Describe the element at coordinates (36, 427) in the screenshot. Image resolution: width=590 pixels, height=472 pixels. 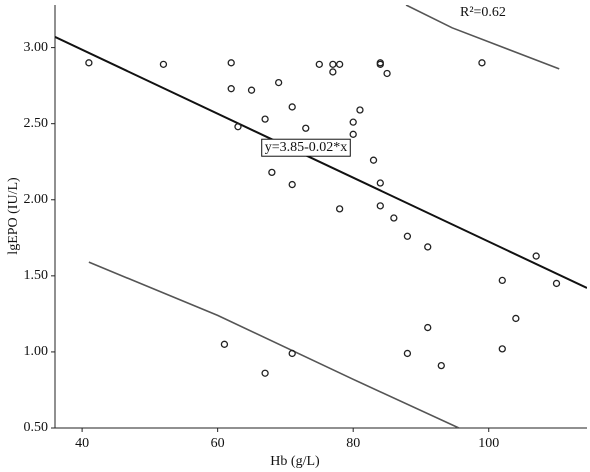
I see `y-tick-label: 0.50` at that location.